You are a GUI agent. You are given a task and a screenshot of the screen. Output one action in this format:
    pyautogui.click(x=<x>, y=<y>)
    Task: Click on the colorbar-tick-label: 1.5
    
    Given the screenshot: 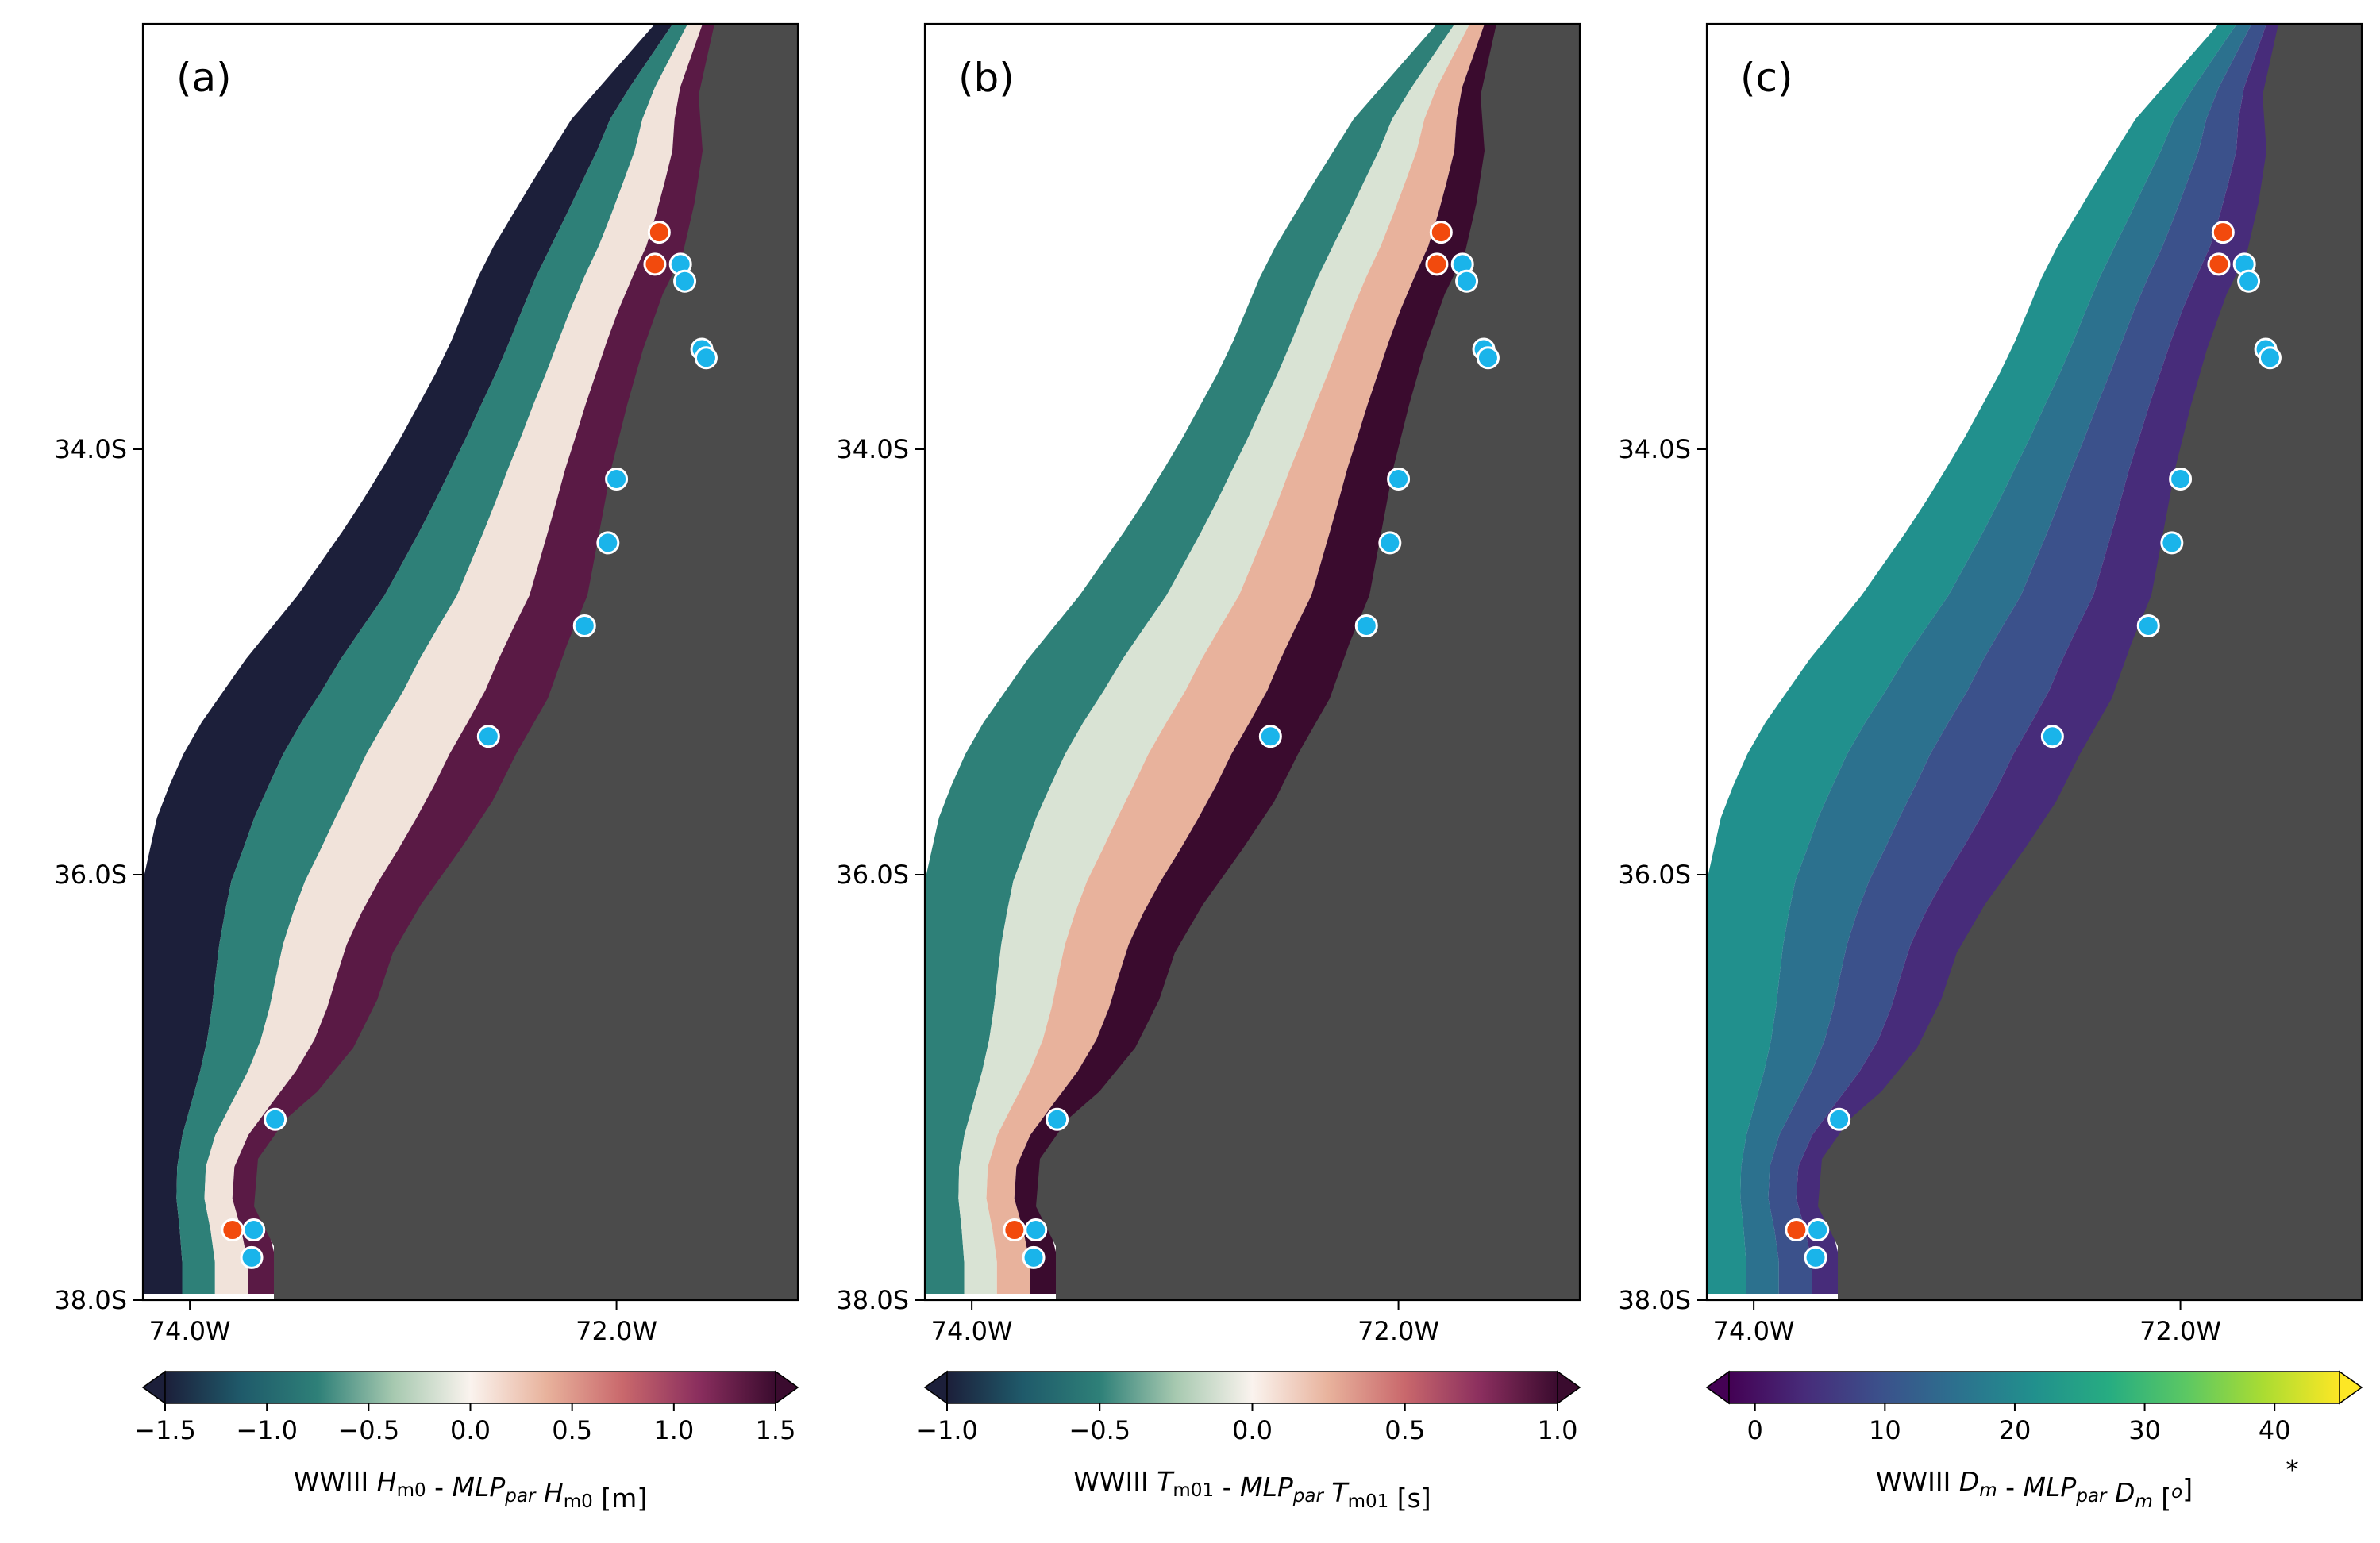 What is the action you would take?
    pyautogui.click(x=776, y=1430)
    